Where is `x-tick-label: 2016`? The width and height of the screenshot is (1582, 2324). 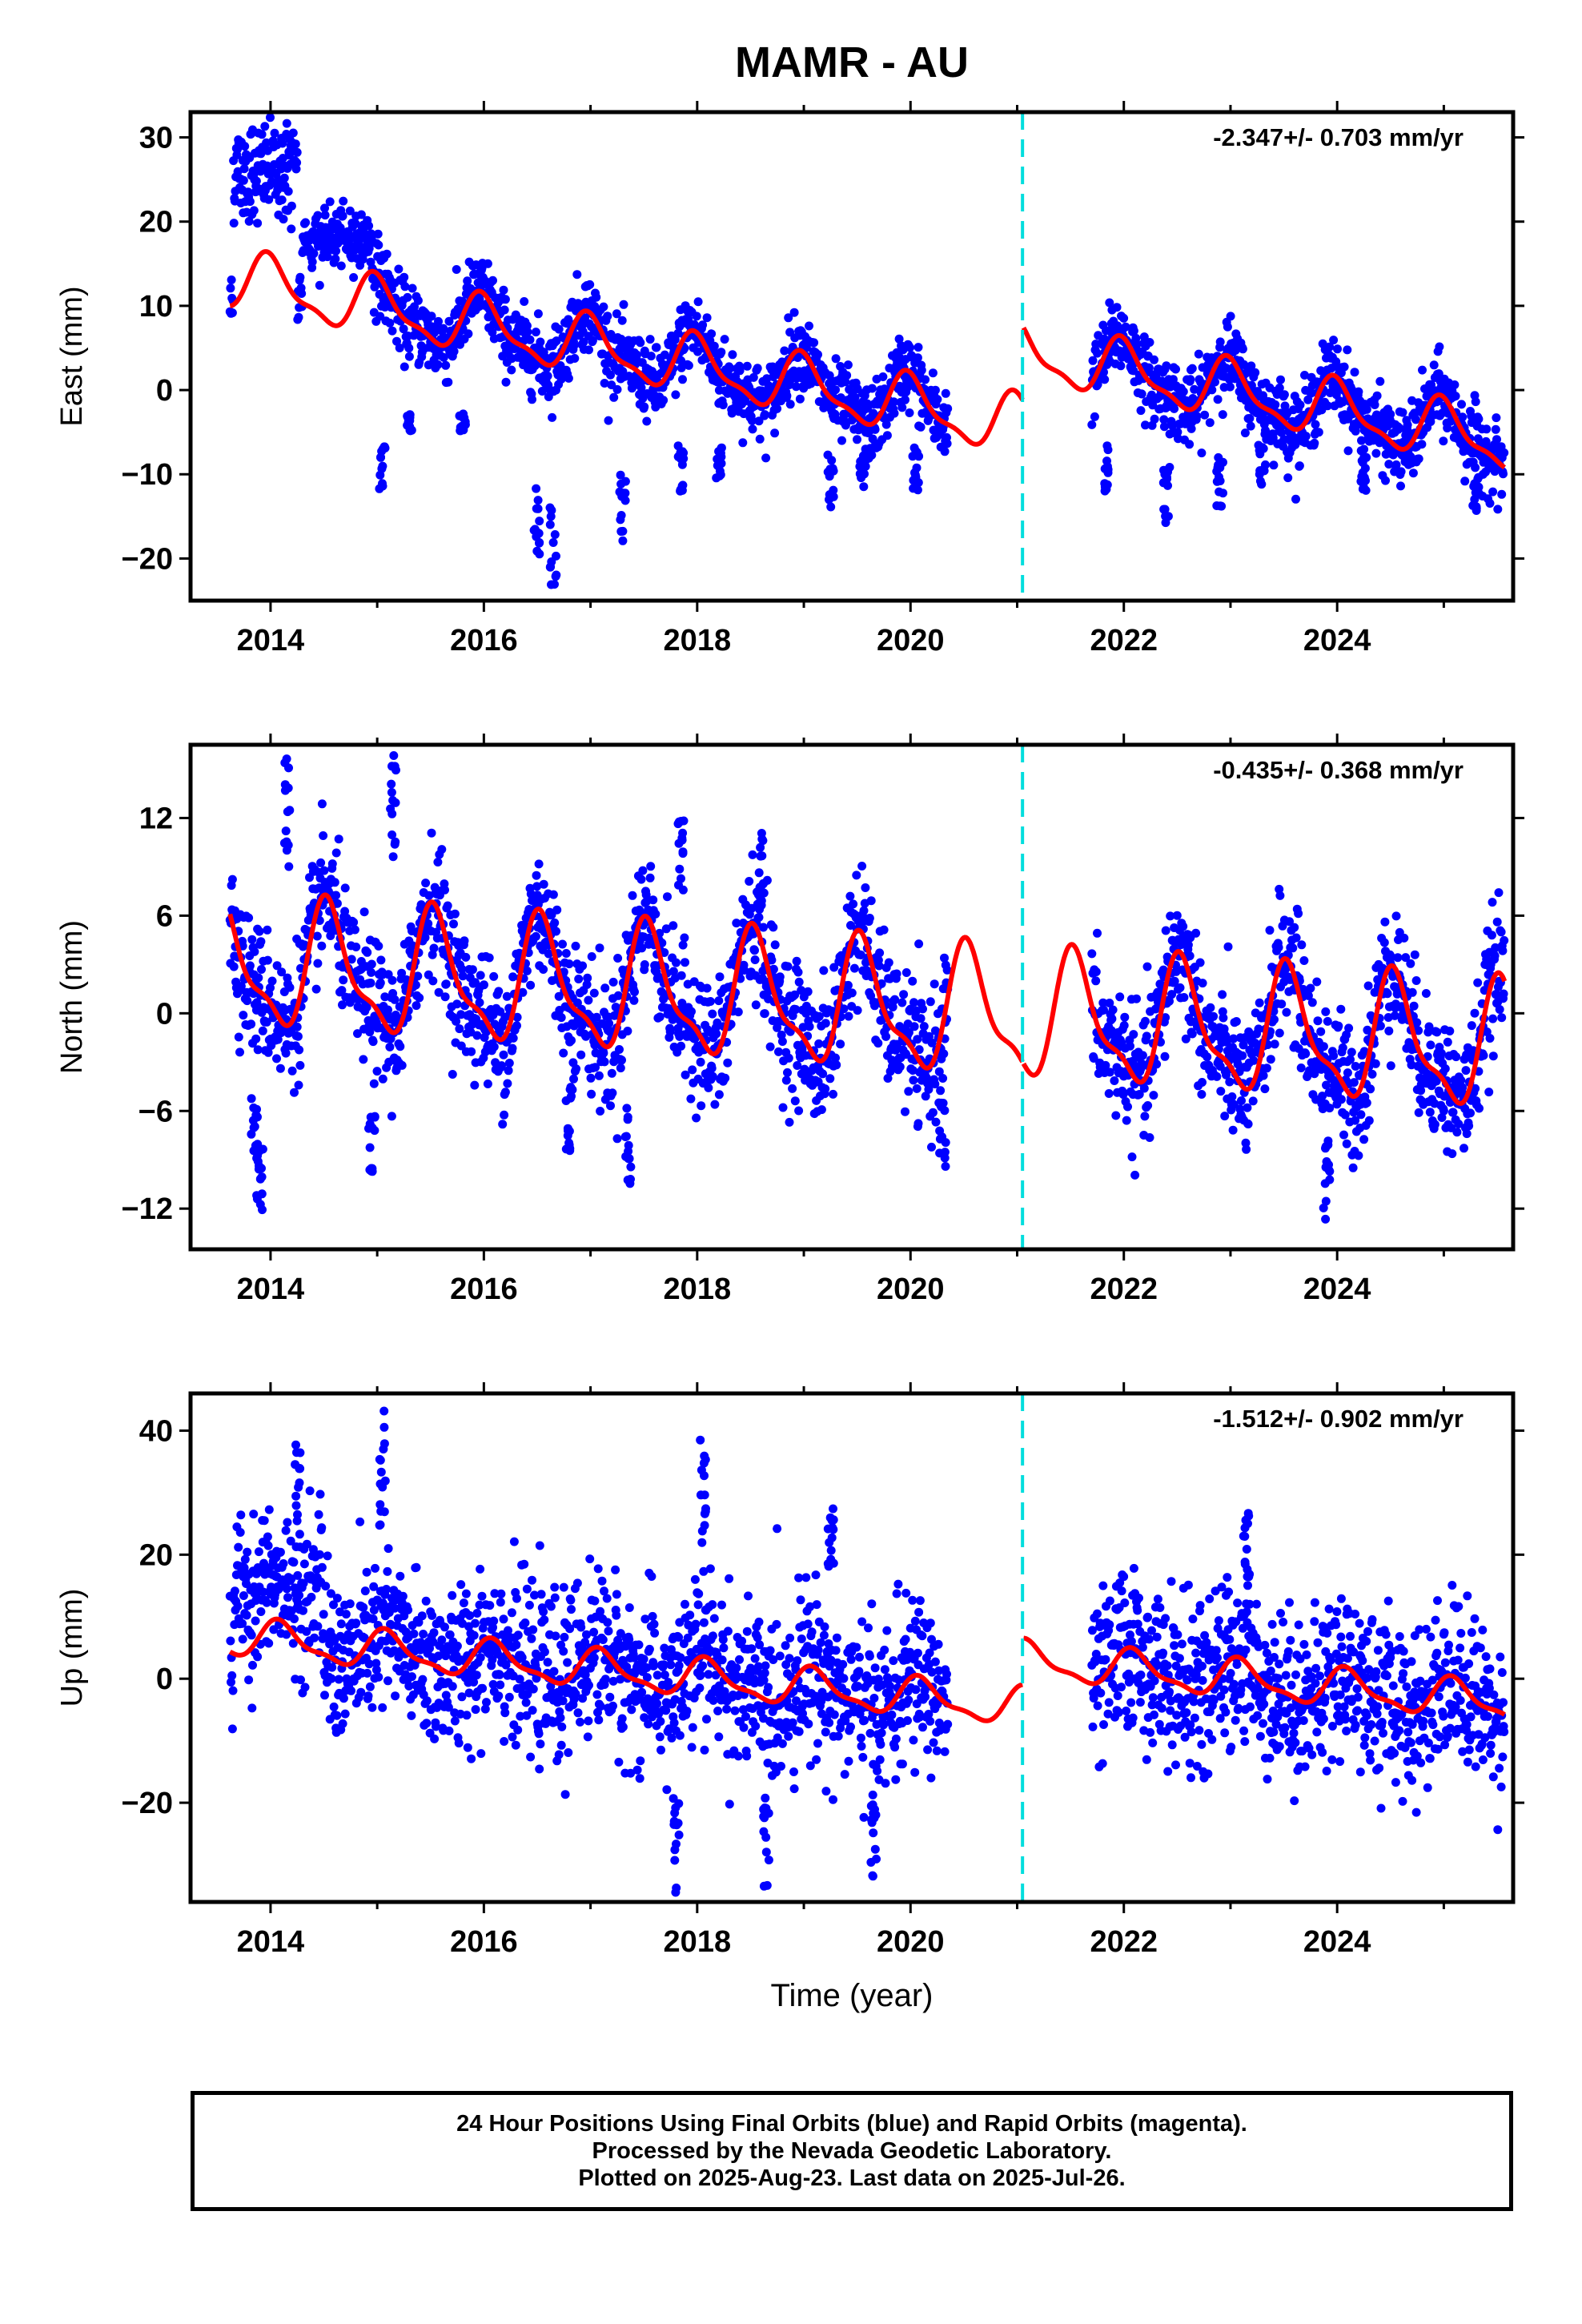
x-tick-label: 2016 is located at coordinates (484, 640).